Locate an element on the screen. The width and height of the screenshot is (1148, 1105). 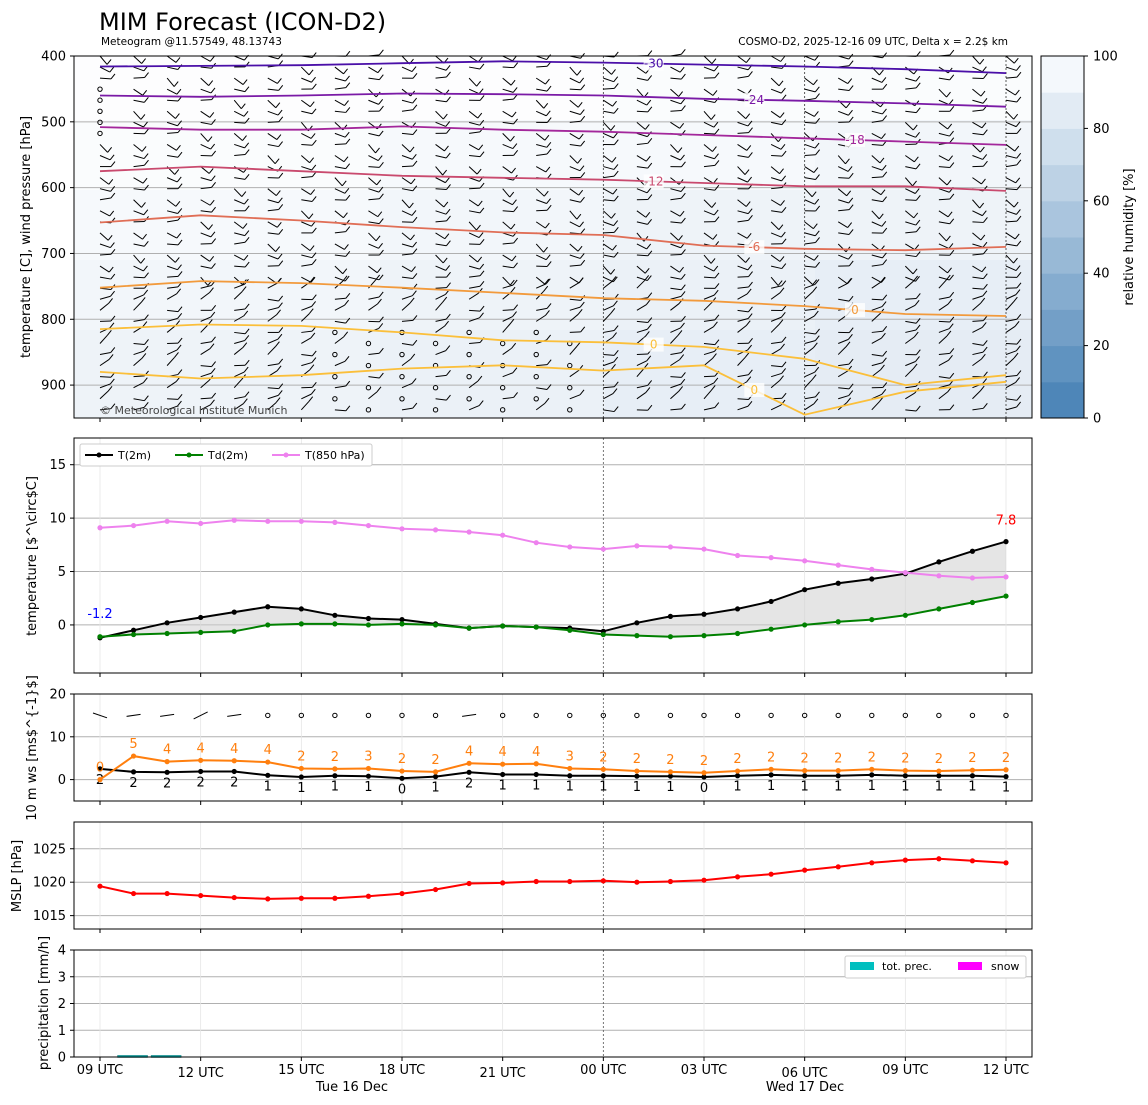
humidity-cell is located at coordinates (923, 155).